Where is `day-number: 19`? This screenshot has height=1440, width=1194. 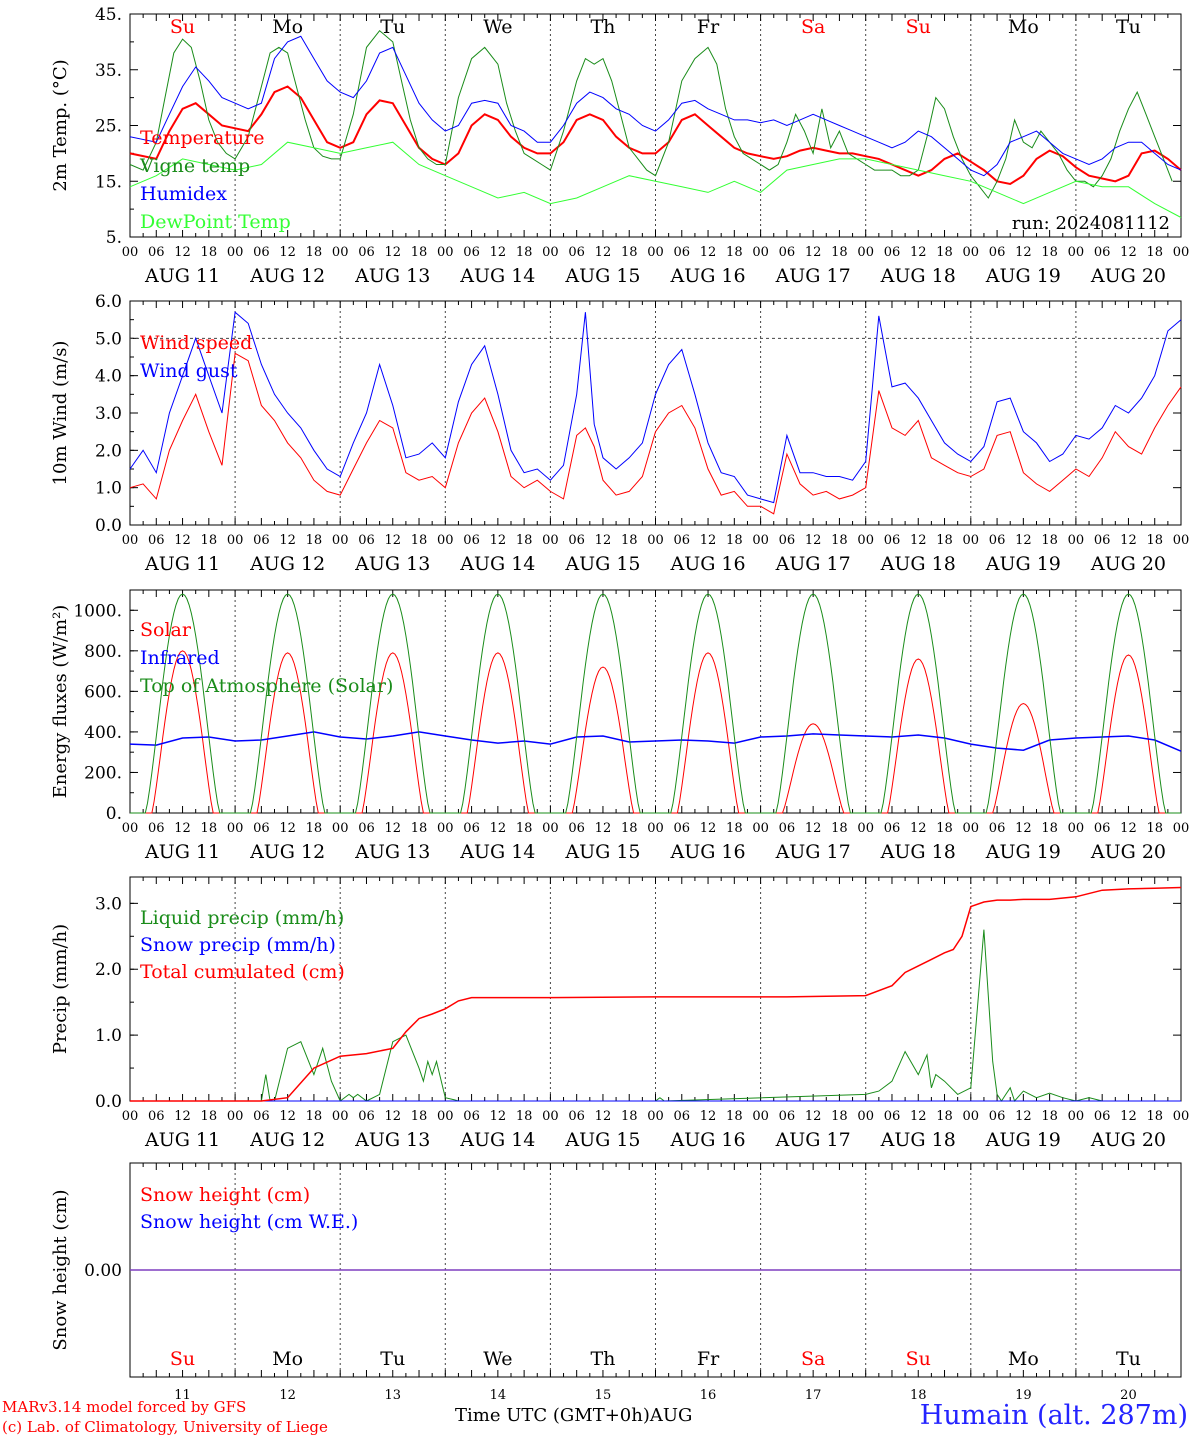
day-number: 19 is located at coordinates (1023, 1395).